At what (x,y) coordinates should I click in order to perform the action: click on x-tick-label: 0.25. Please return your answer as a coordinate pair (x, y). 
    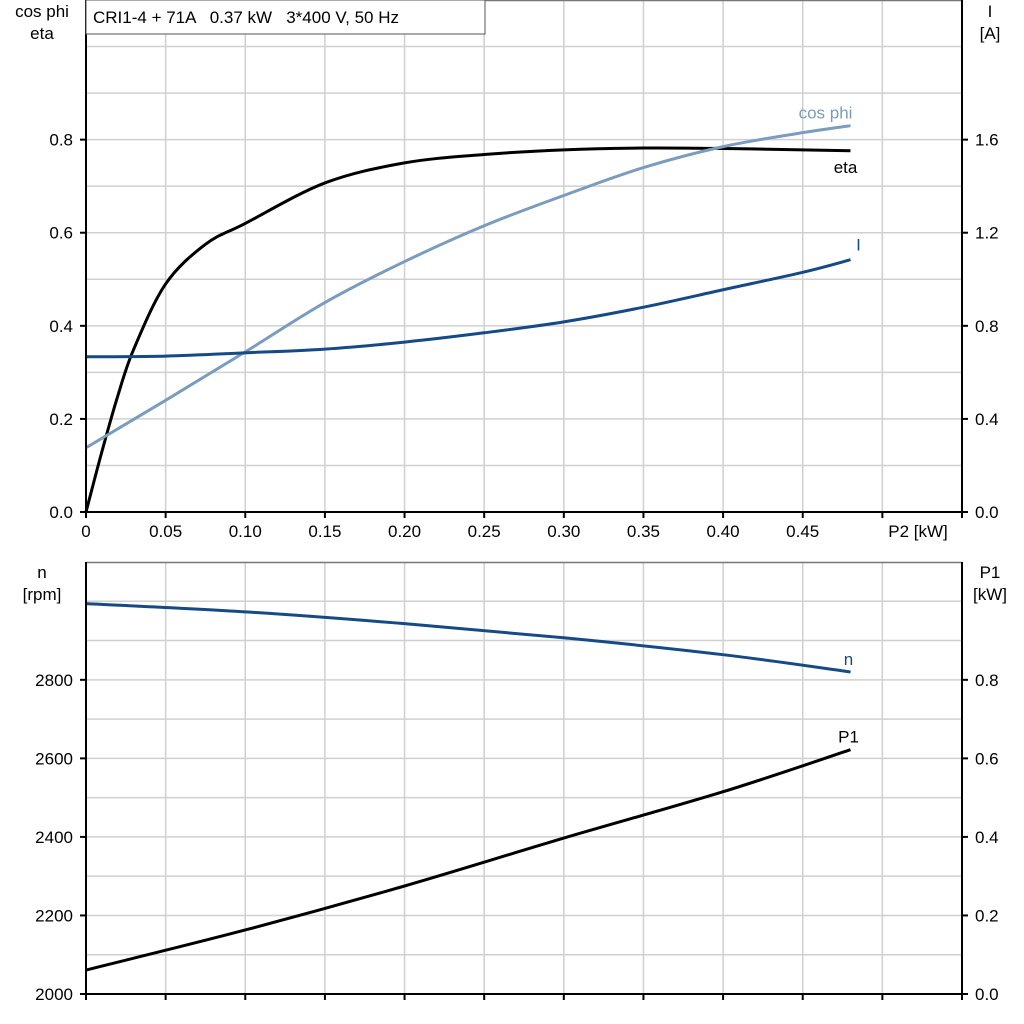
    Looking at the image, I should click on (484, 531).